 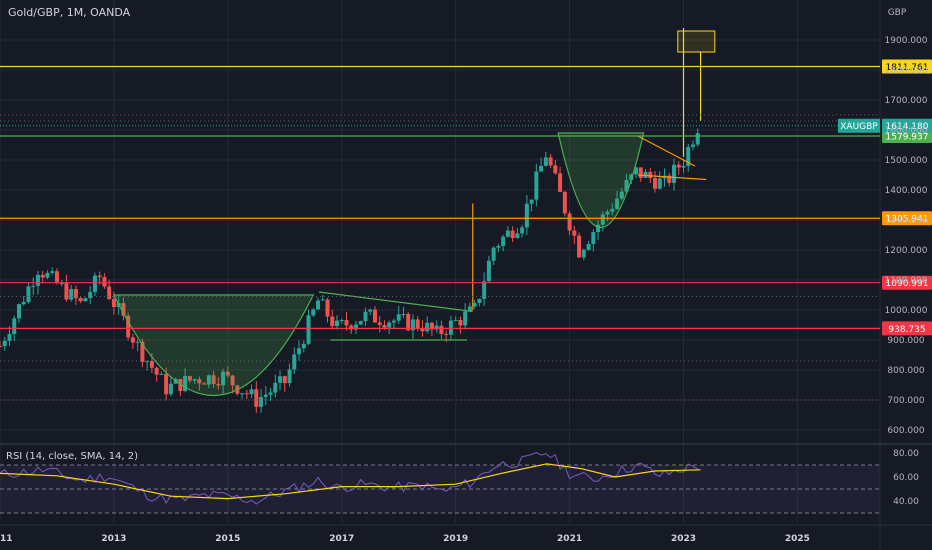 What do you see at coordinates (906, 101) in the screenshot?
I see `y-tick-label: 1700.000` at bounding box center [906, 101].